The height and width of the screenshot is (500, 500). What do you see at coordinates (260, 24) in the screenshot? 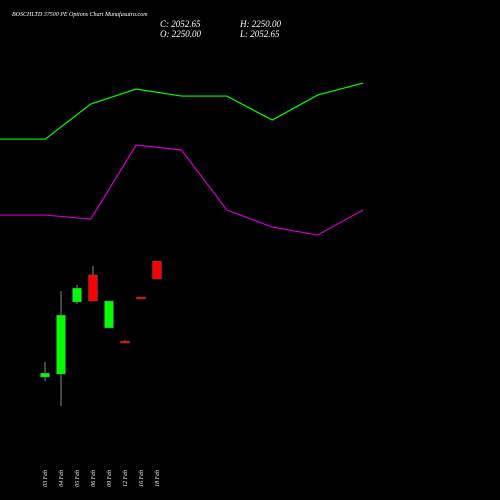
I see `high-label: H: 2250.00` at bounding box center [260, 24].